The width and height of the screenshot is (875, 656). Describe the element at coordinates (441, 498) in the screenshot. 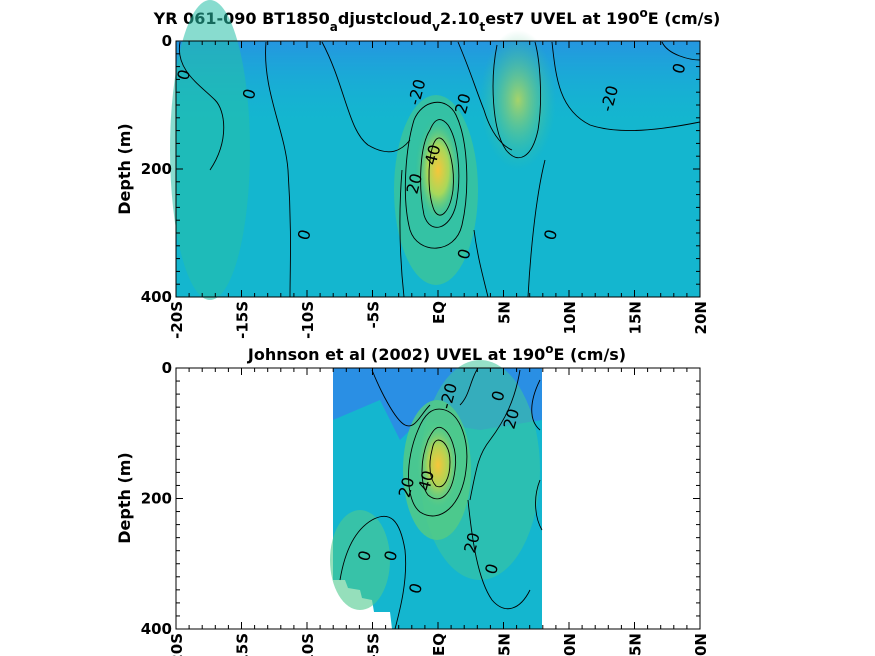

I see `contour-lines` at that location.